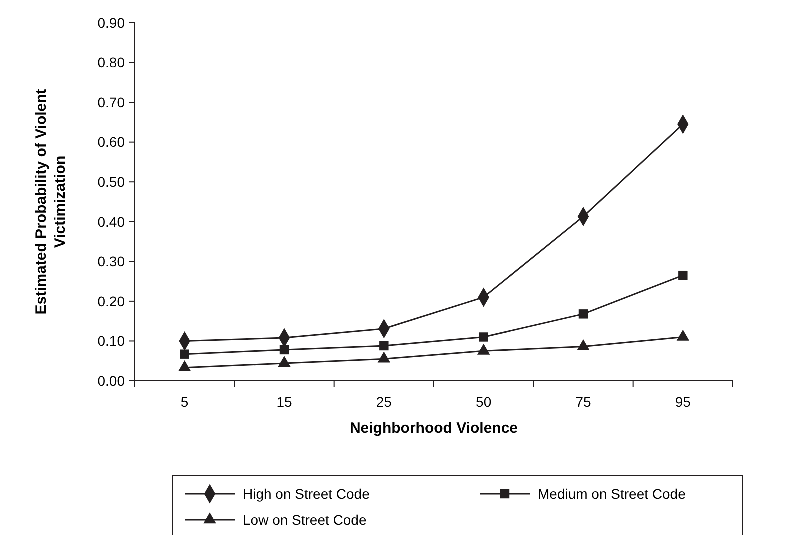  What do you see at coordinates (305, 520) in the screenshot?
I see `legend-label: Low on Street Code` at bounding box center [305, 520].